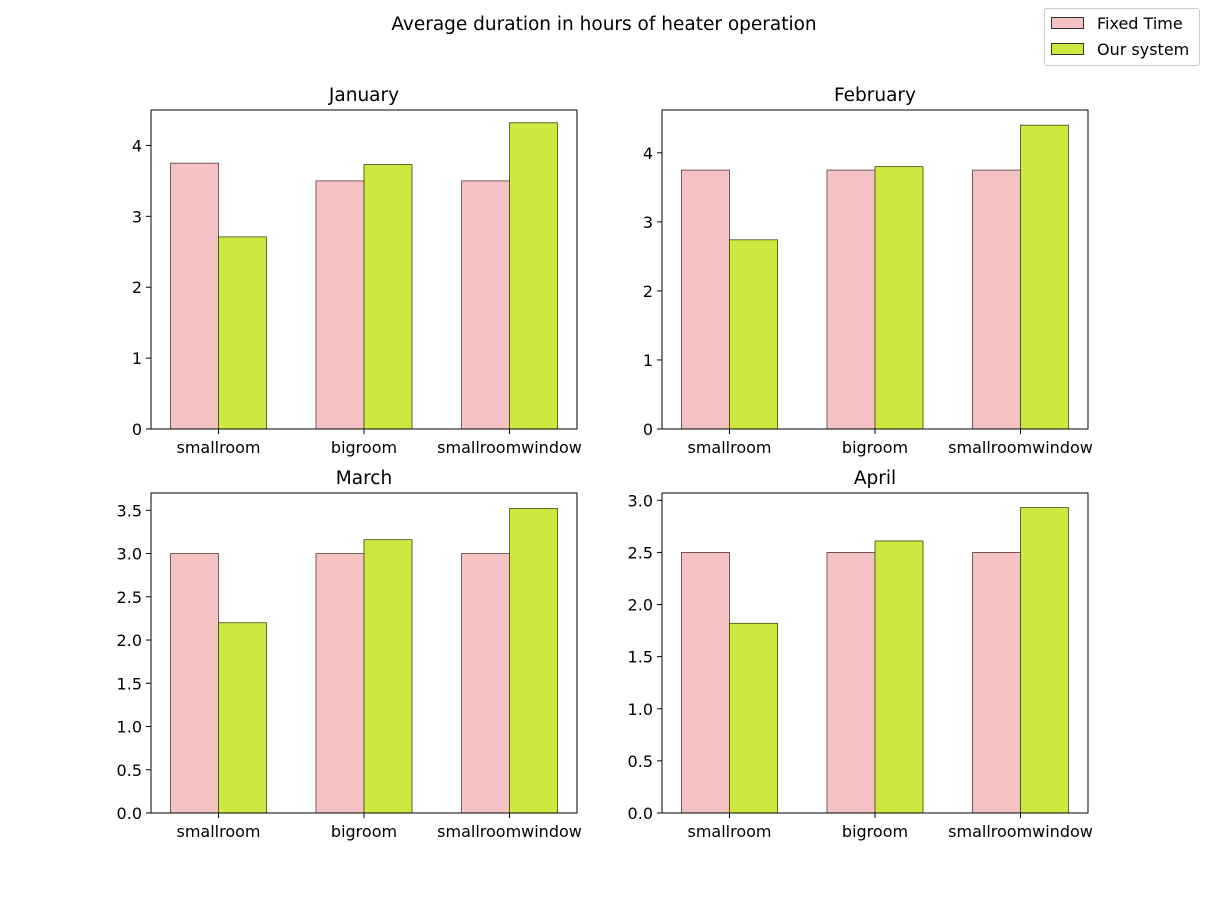 This screenshot has width=1208, height=913. Describe the element at coordinates (129, 727) in the screenshot. I see `ytick-label-march-2: 1.0` at that location.